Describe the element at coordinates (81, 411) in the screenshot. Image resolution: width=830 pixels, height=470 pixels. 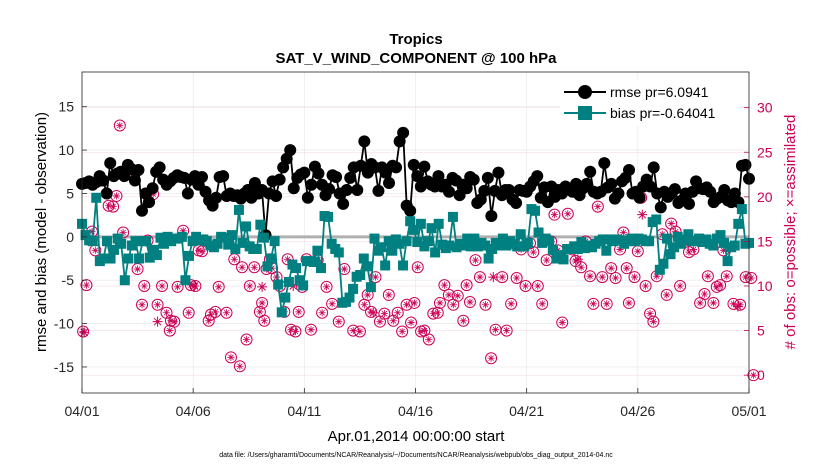
I see `x-tick-label: 04/01` at that location.